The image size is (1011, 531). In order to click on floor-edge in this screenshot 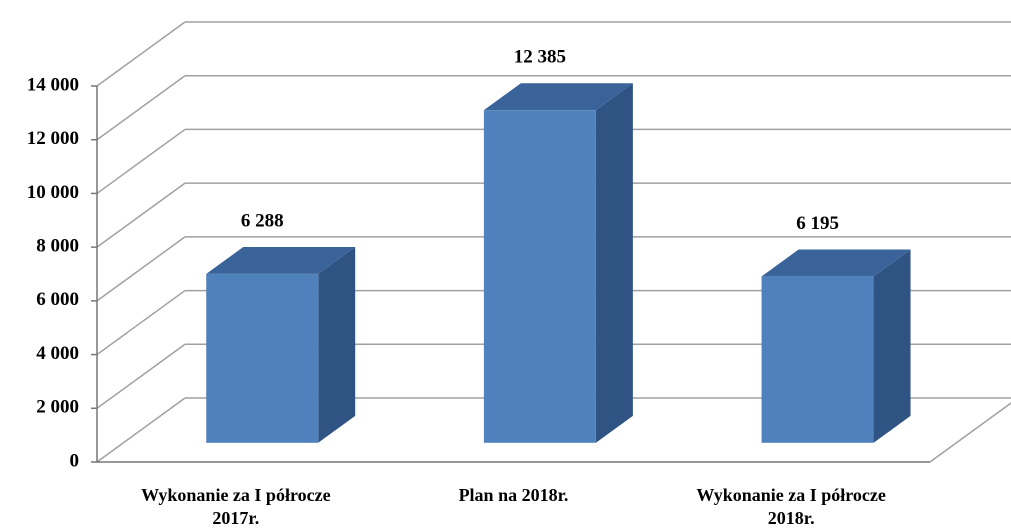, I will do `click(970, 432)`.